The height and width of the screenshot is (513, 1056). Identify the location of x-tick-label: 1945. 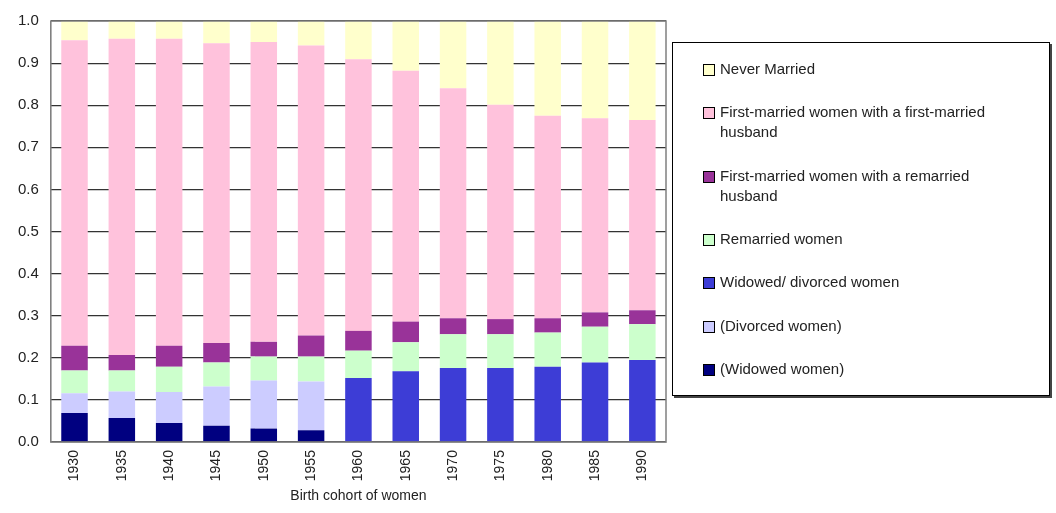
(215, 465).